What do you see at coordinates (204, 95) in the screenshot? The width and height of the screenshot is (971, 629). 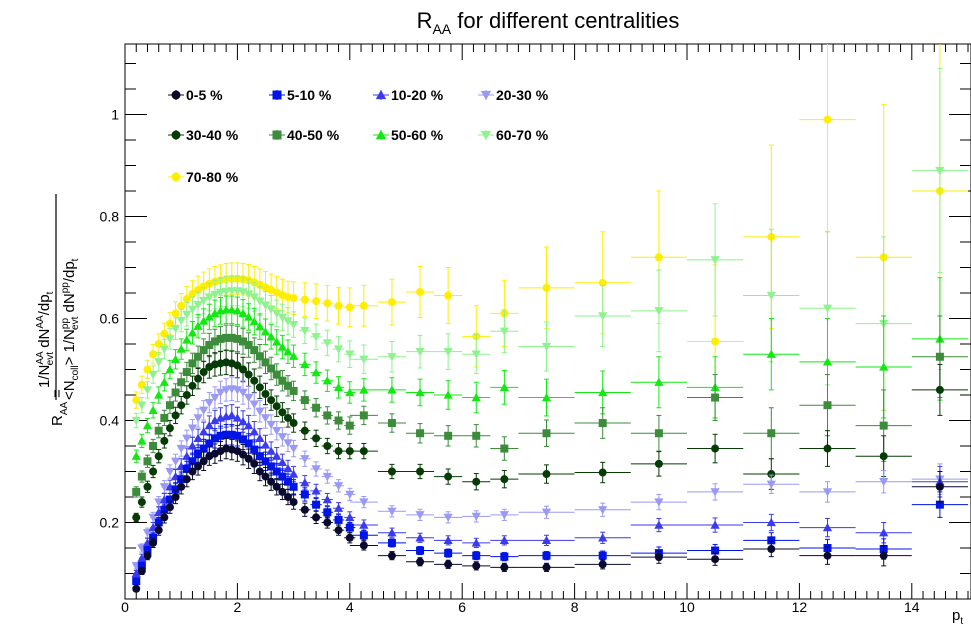 I see `legend-label: 0-5 %` at bounding box center [204, 95].